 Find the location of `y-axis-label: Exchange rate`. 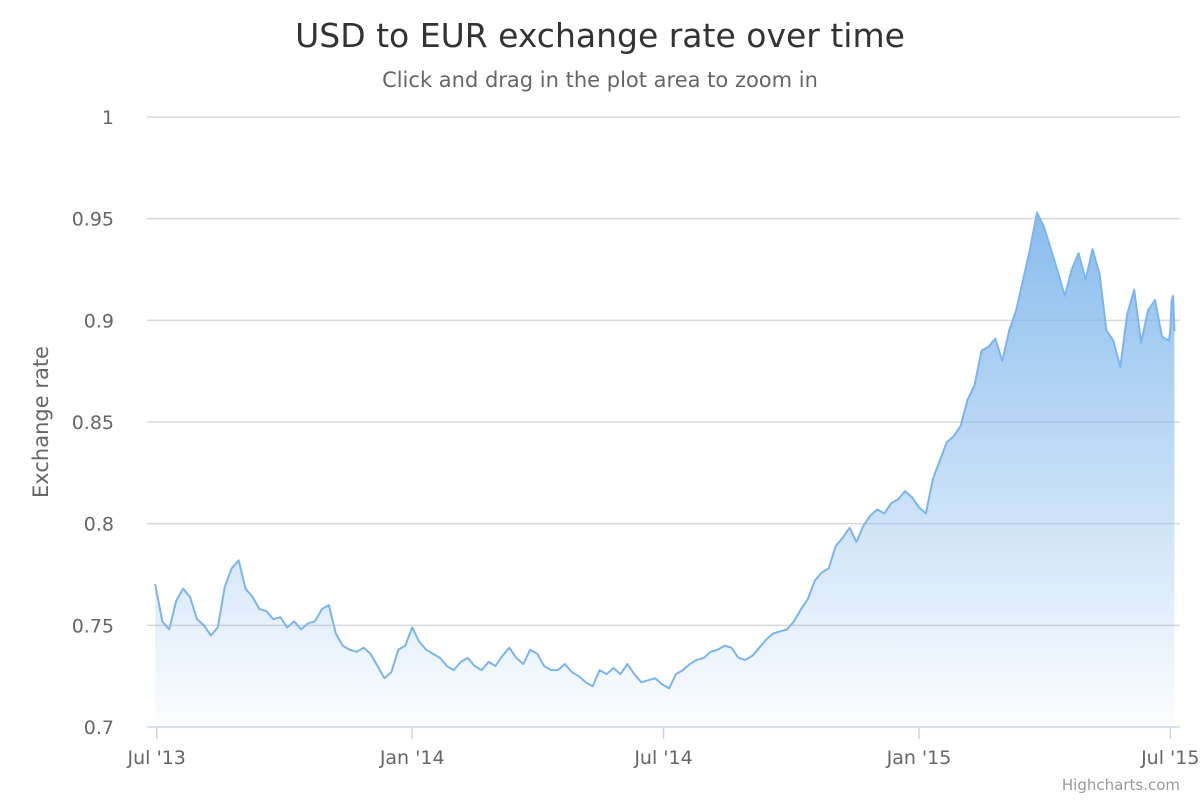

y-axis-label: Exchange rate is located at coordinates (41, 422).